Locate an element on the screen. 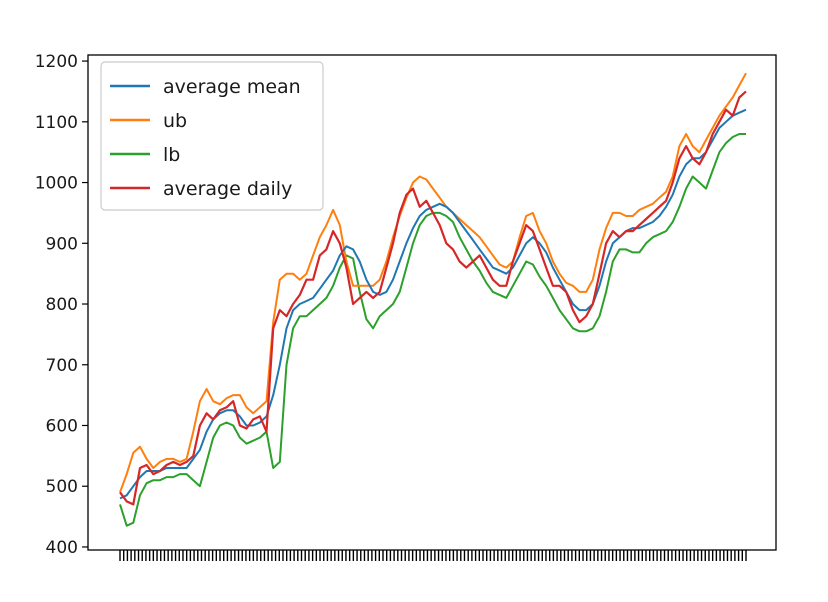 This screenshot has height=602, width=828. legend-label: average daily is located at coordinates (227, 189).